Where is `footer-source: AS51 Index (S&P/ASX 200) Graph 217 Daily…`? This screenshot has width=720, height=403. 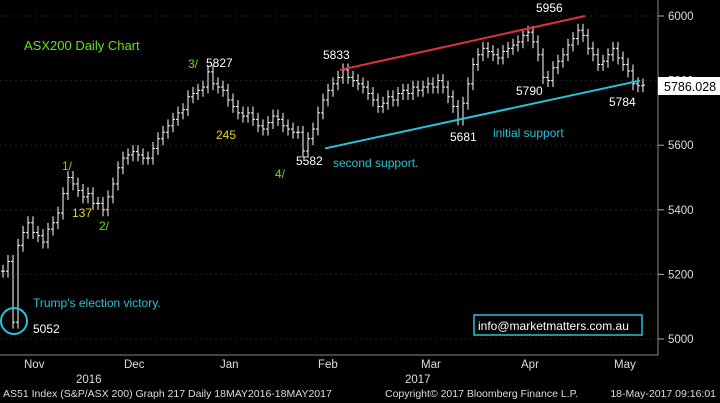 footer-source: AS51 Index (S&P/ASX 200) Graph 217 Daily… is located at coordinates (167, 394).